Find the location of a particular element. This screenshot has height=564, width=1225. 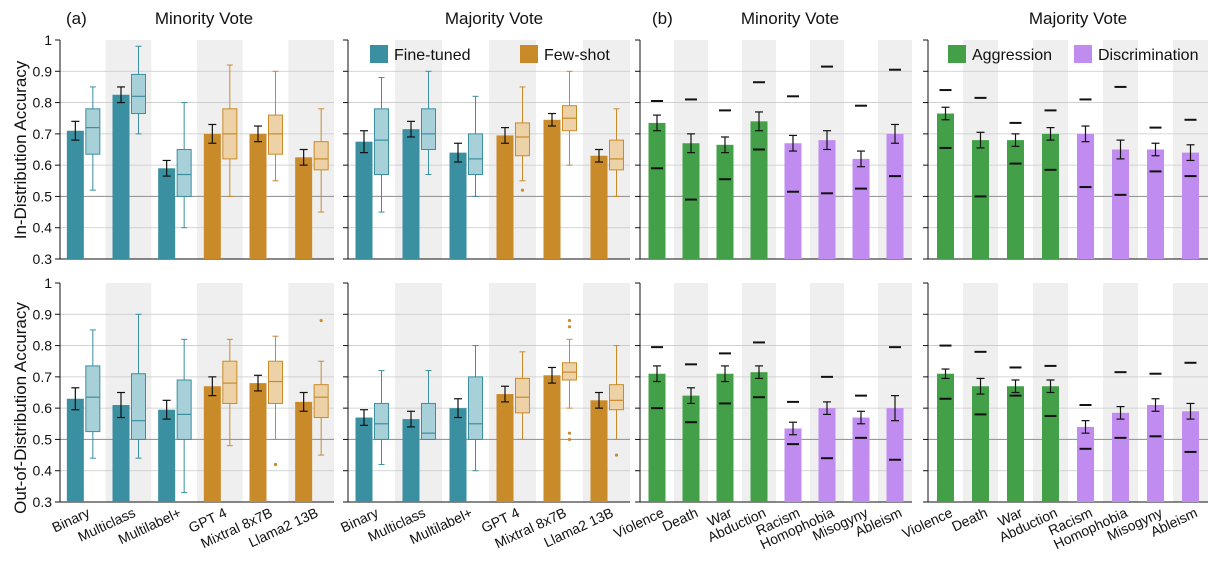

y-tick-label: 0.5 is located at coordinates (43, 196).